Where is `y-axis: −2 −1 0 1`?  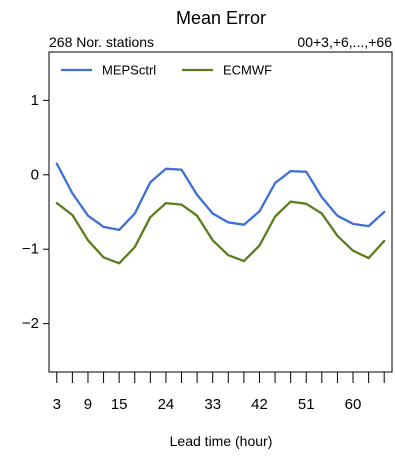 y-axis: −2 −1 0 1 is located at coordinates (35, 212).